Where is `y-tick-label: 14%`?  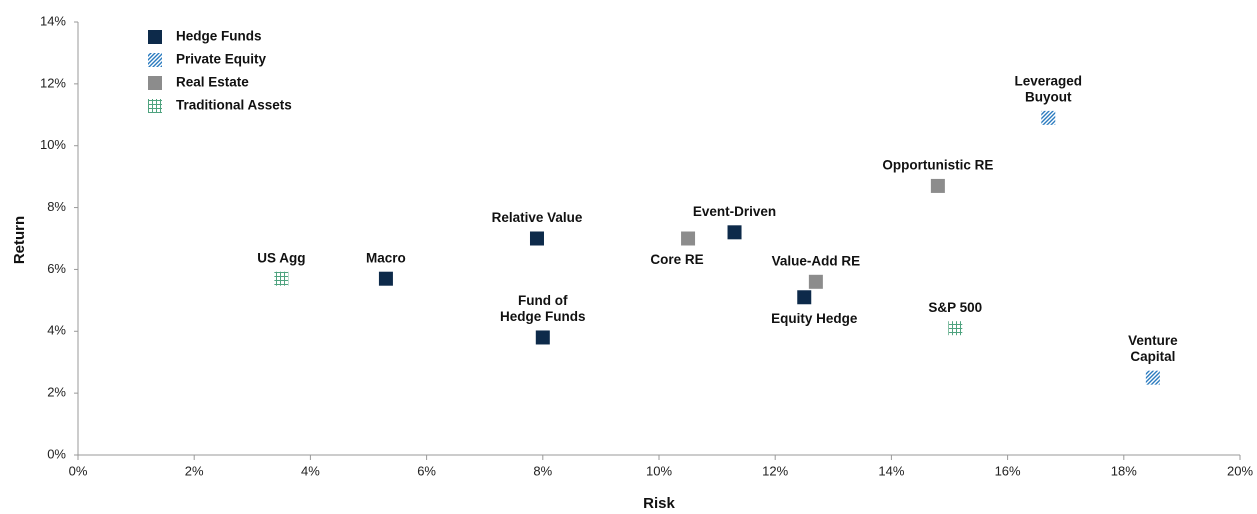 y-tick-label: 14% is located at coordinates (53, 20).